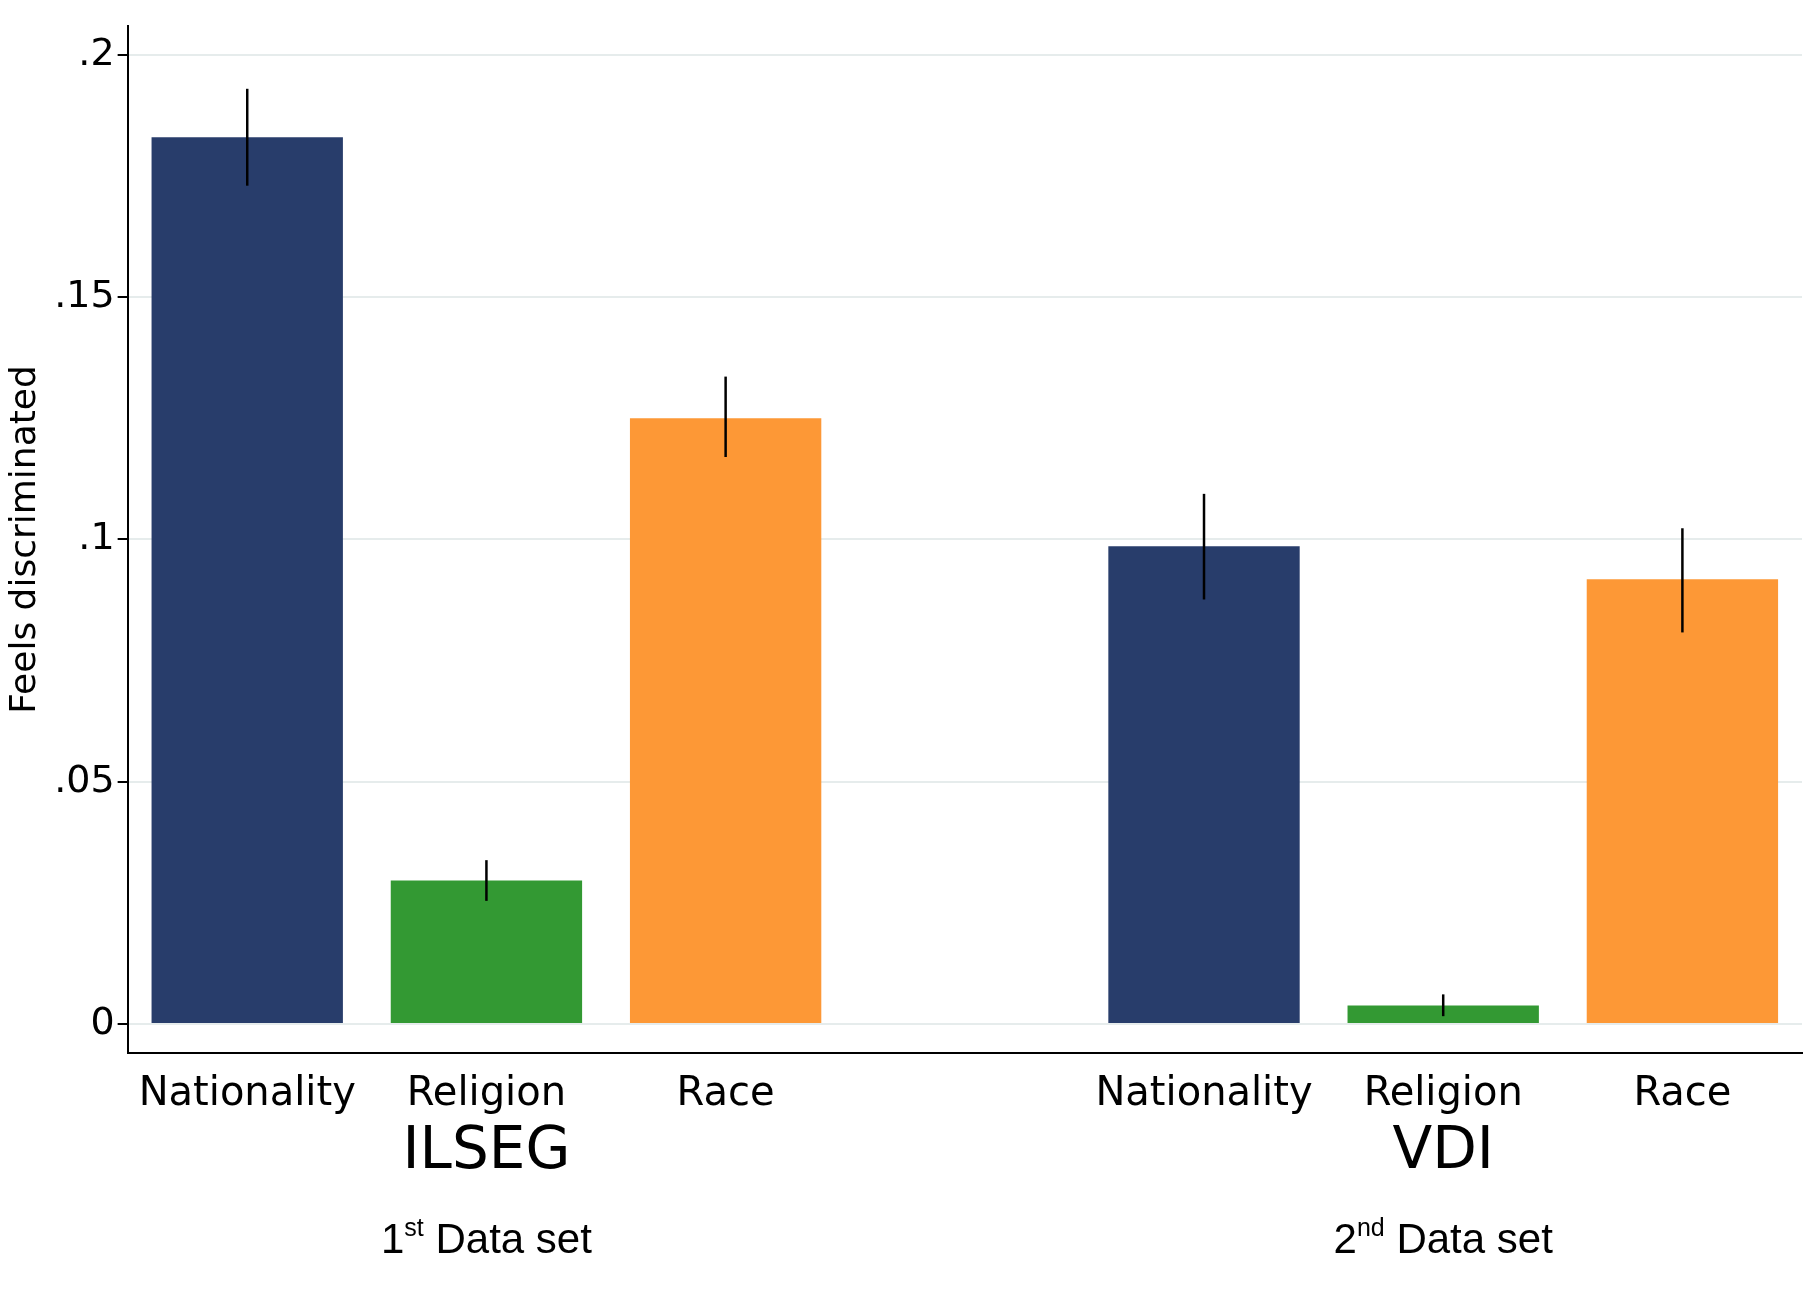  Describe the element at coordinates (84, 294) in the screenshot. I see `y-tick-label: .15` at that location.